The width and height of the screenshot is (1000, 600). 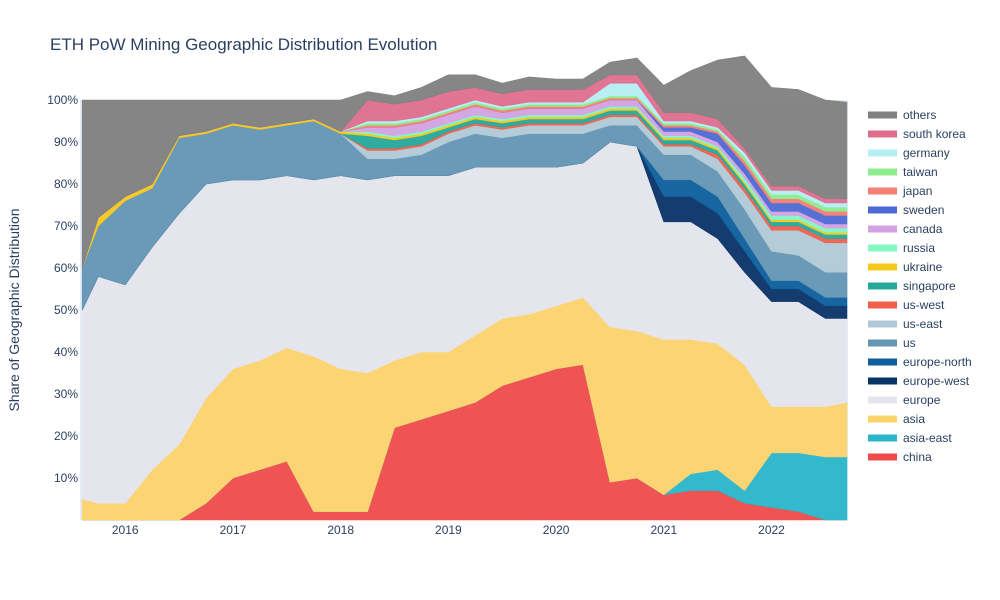 I want to click on x-tick-label: 2020, so click(x=556, y=530).